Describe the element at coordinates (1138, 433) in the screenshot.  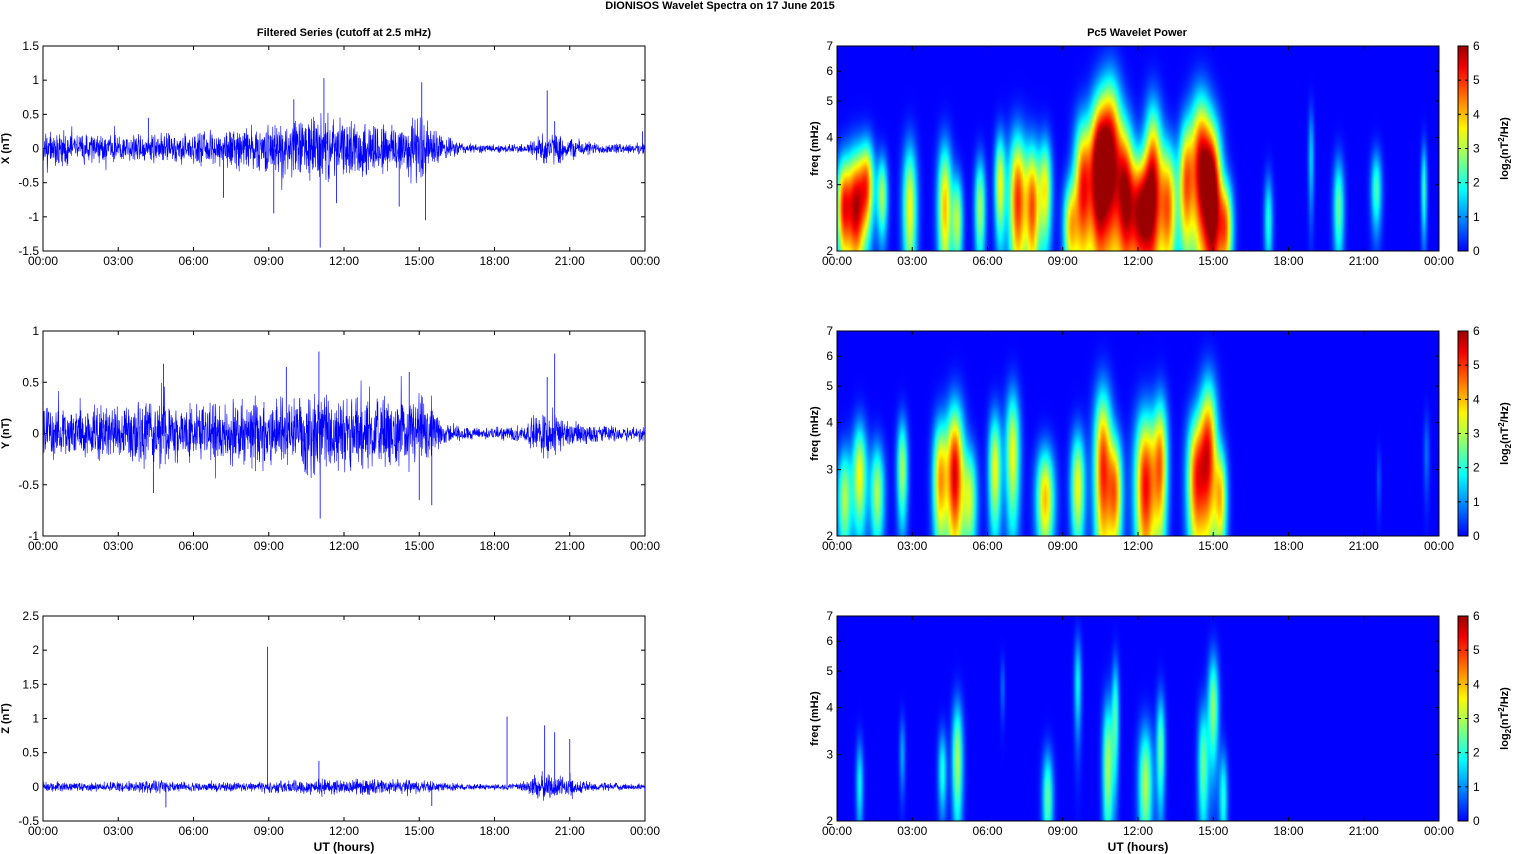
I see `wavelet-power-heatmap` at that location.